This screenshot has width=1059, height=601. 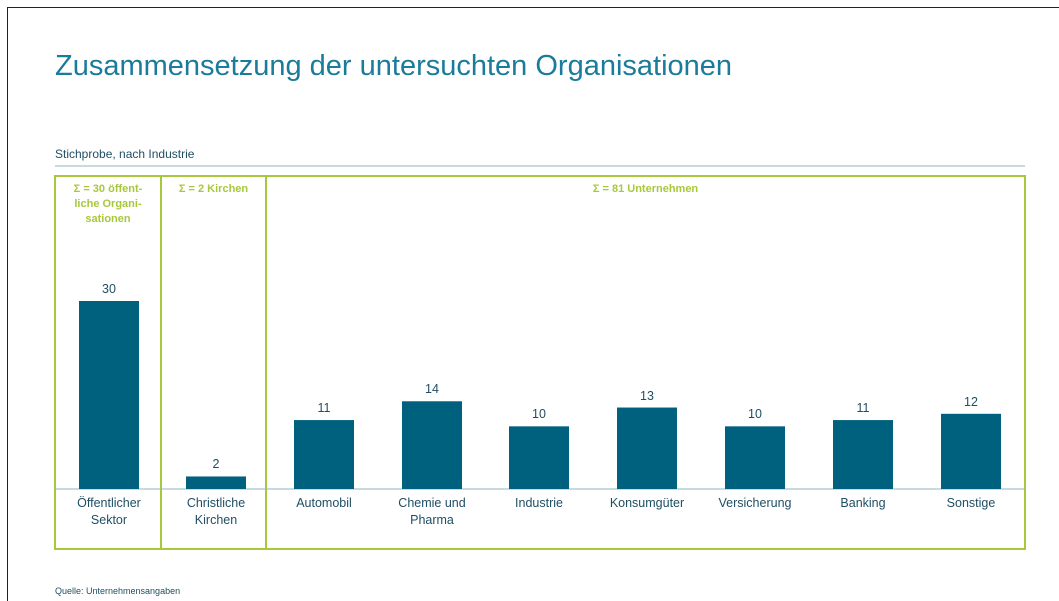 I want to click on group-label: Σ = 30 öffent-, so click(x=108, y=189).